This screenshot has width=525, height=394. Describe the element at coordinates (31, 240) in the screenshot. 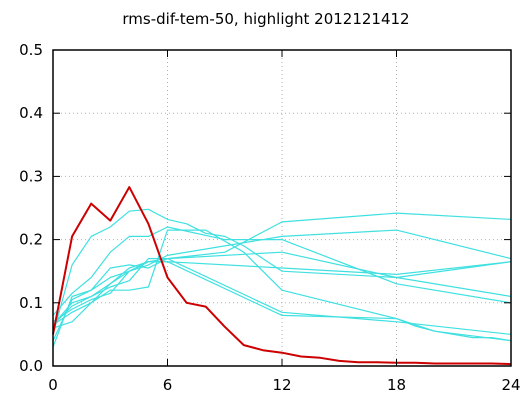

I see `y-tick-label: 0.2` at that location.